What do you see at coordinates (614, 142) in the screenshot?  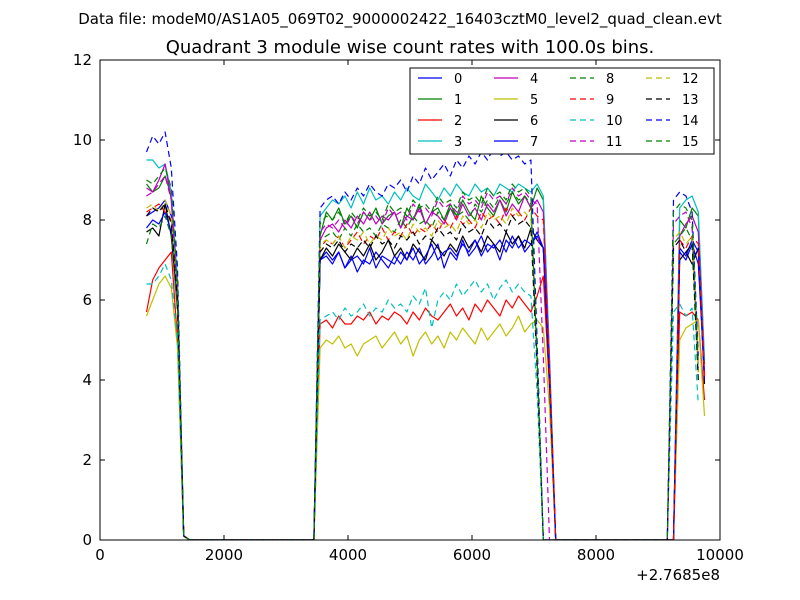 I see `legend-label: 11` at bounding box center [614, 142].